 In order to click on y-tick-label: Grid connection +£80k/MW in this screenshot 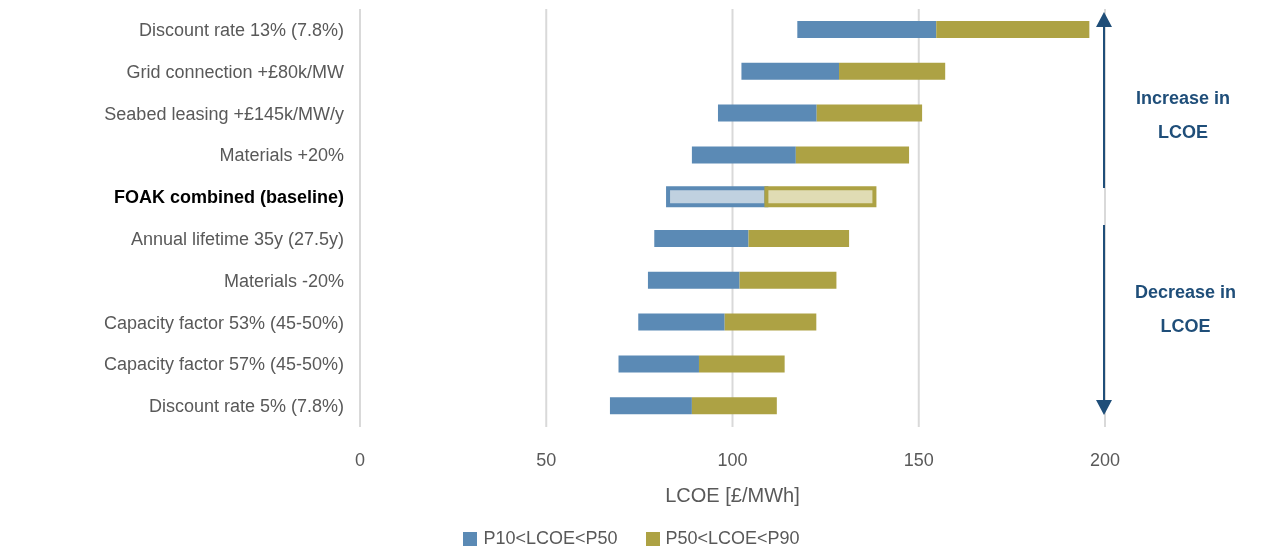, I will do `click(235, 71)`.